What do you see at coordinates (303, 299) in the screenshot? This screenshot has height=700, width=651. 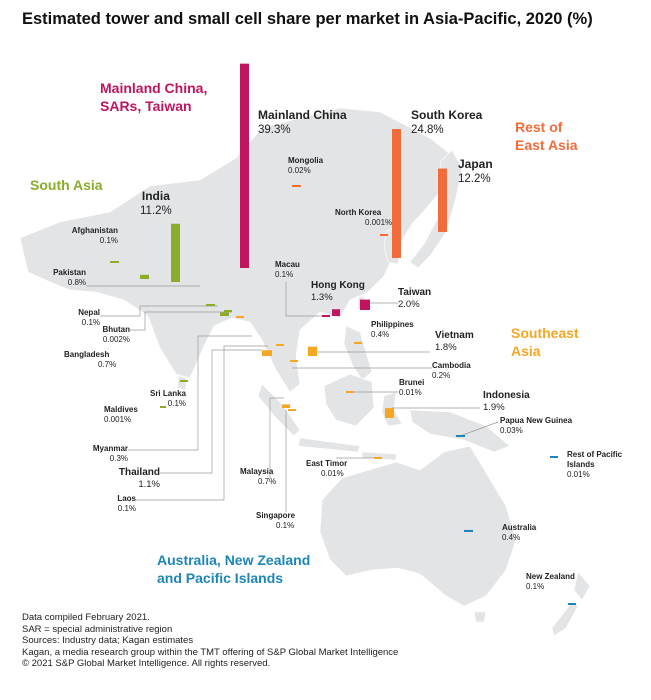 I see `leader-macau` at bounding box center [303, 299].